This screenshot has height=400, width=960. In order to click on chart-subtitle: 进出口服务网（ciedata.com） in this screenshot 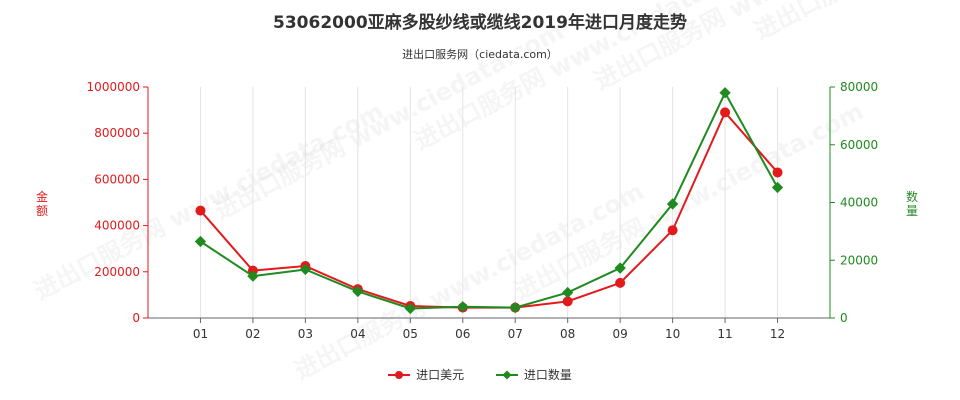, I will do `click(480, 54)`.